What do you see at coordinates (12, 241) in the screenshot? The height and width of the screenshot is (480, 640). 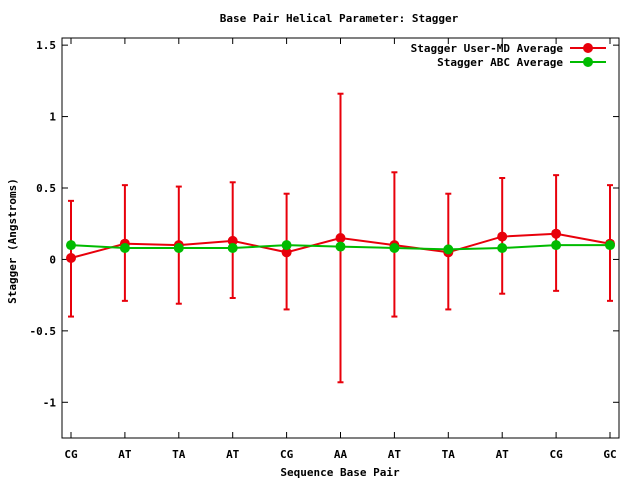 I see `y-axis-label: Stagger (Angstroms)` at bounding box center [12, 241].